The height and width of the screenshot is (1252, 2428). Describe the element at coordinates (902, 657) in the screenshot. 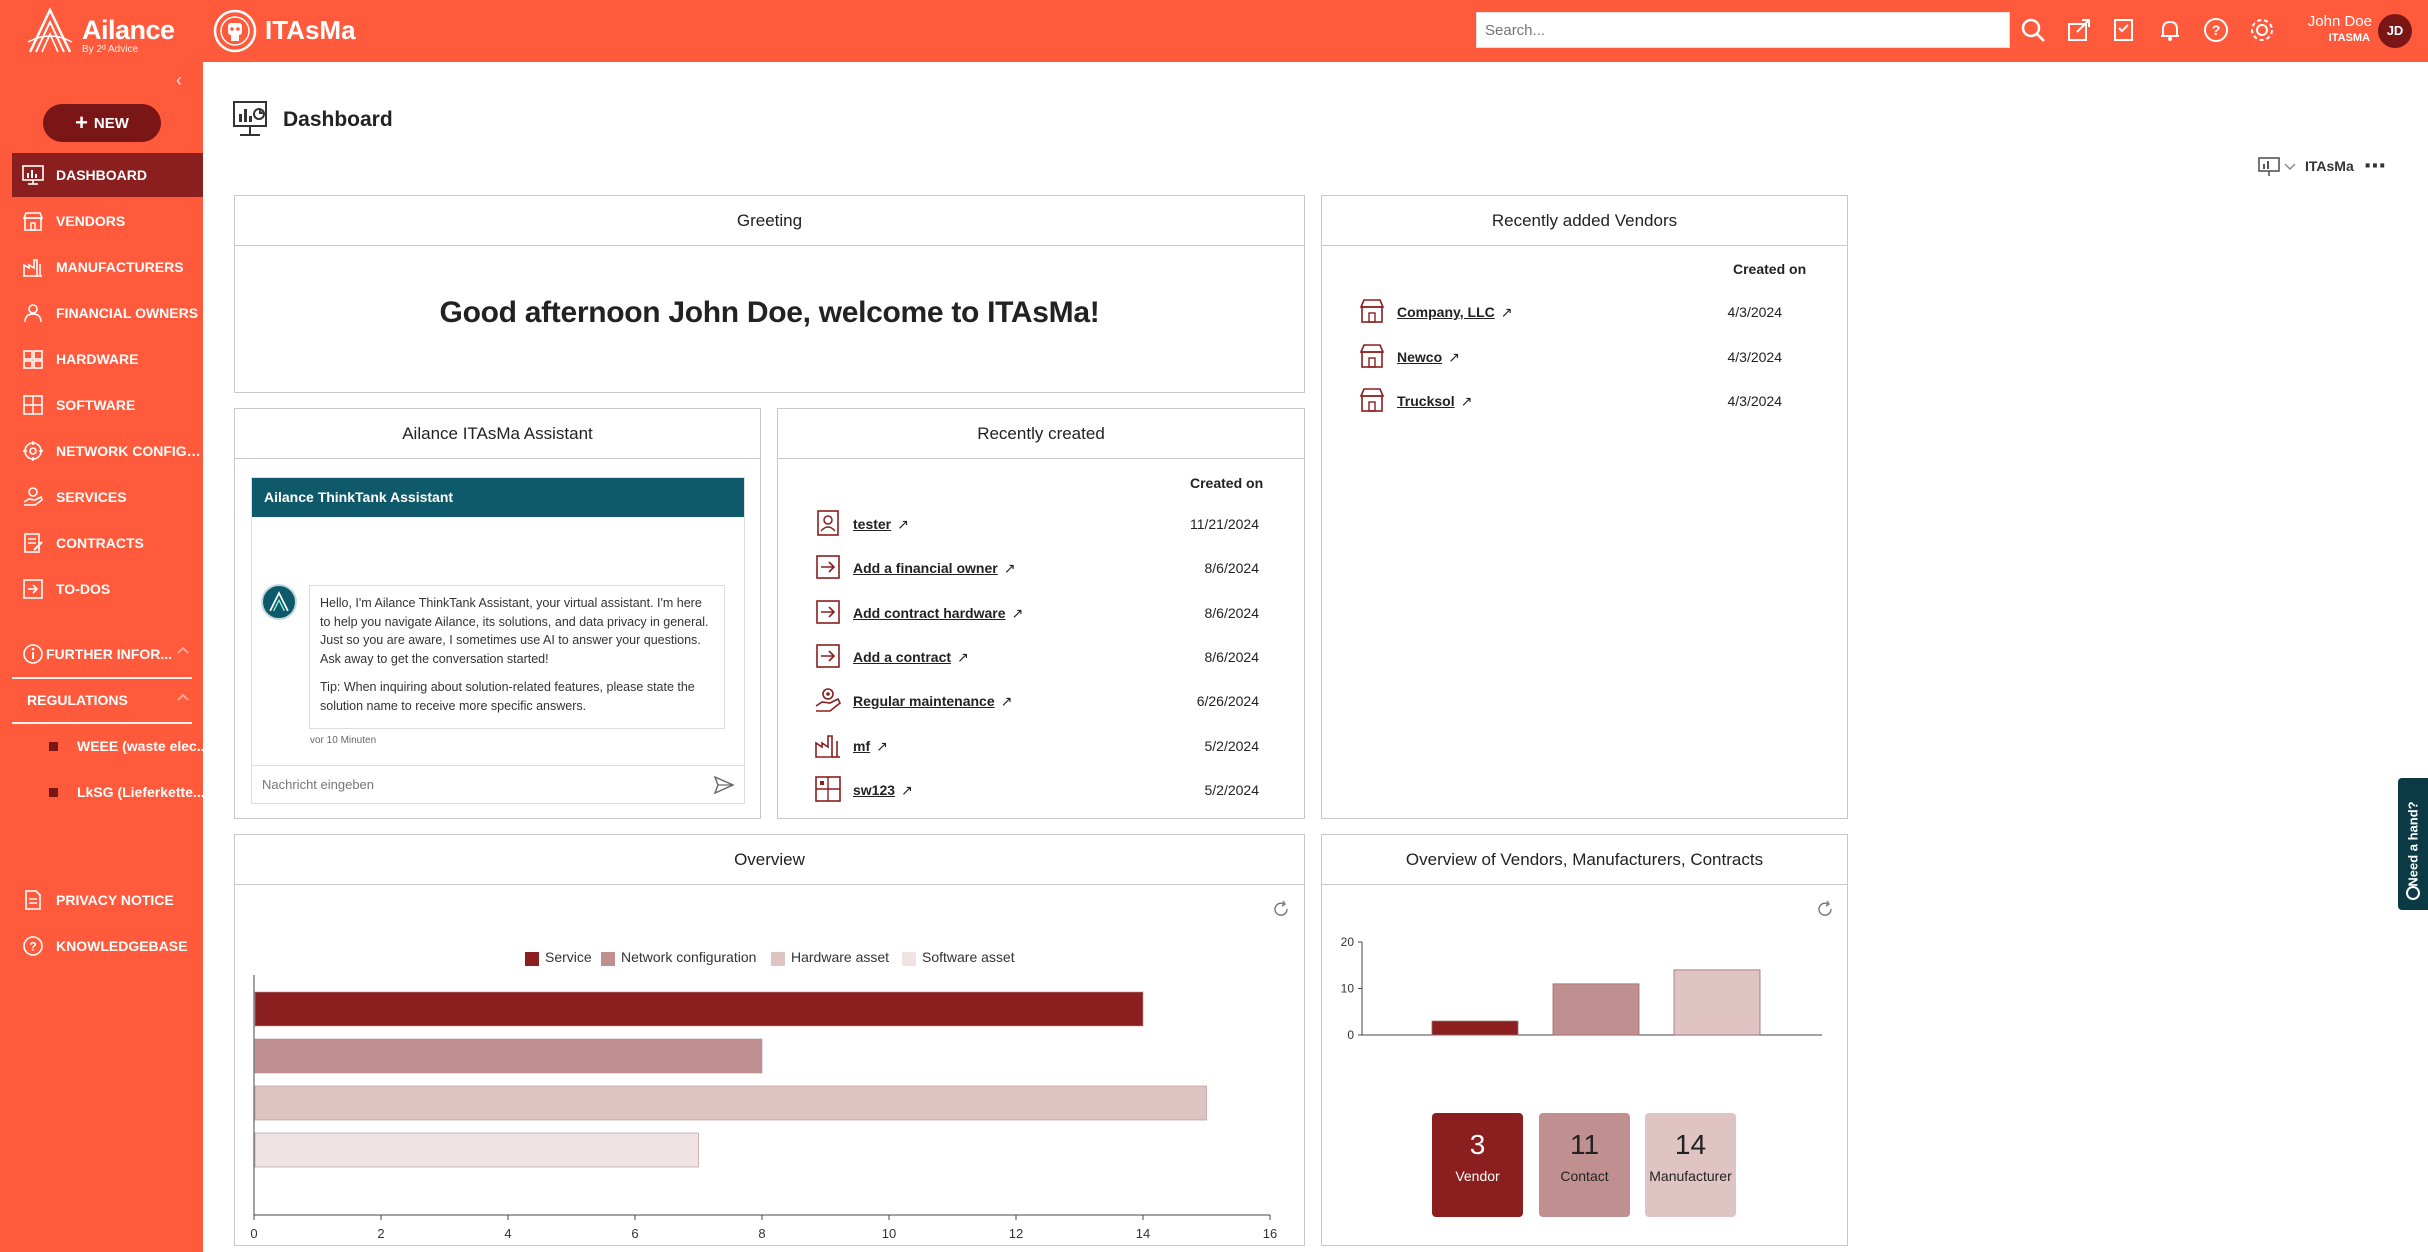

I see `recent-item-name: Add a contract` at that location.